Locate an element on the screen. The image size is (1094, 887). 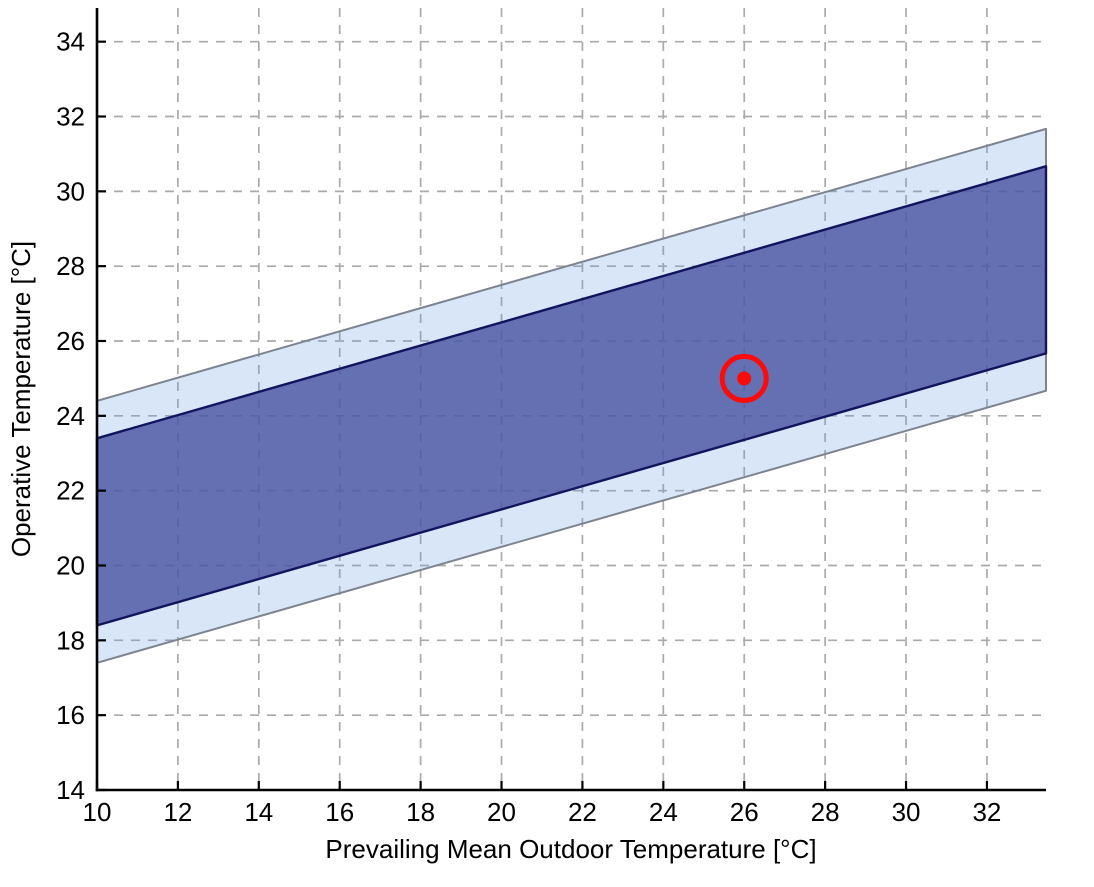
x-tick-label: 20 is located at coordinates (501, 812).